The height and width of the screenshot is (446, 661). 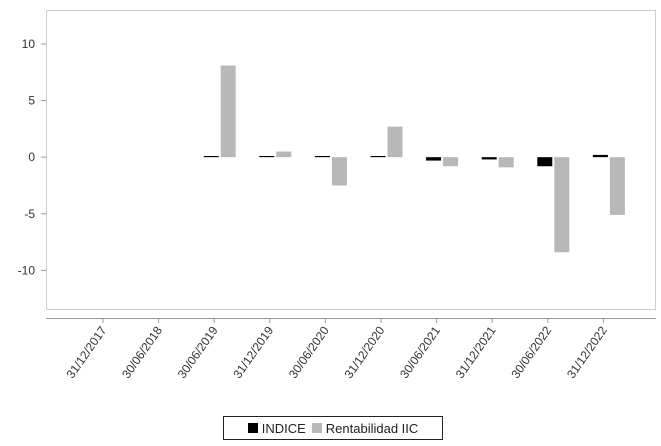 I want to click on x-tick-label: 30/06/2021, so click(x=420, y=351).